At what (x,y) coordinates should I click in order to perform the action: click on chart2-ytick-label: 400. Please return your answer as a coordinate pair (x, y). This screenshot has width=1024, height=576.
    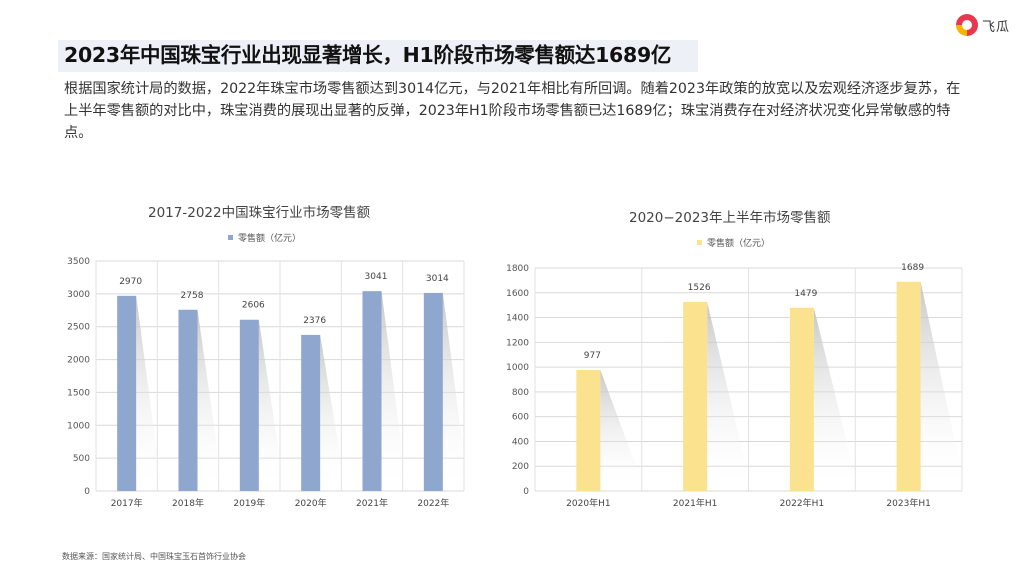
    Looking at the image, I should click on (520, 442).